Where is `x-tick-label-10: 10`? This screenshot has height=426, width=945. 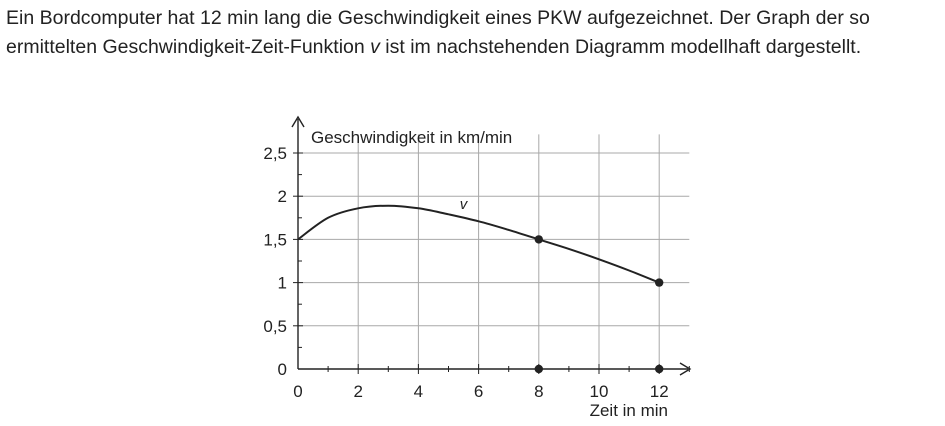 x-tick-label-10: 10 is located at coordinates (599, 391).